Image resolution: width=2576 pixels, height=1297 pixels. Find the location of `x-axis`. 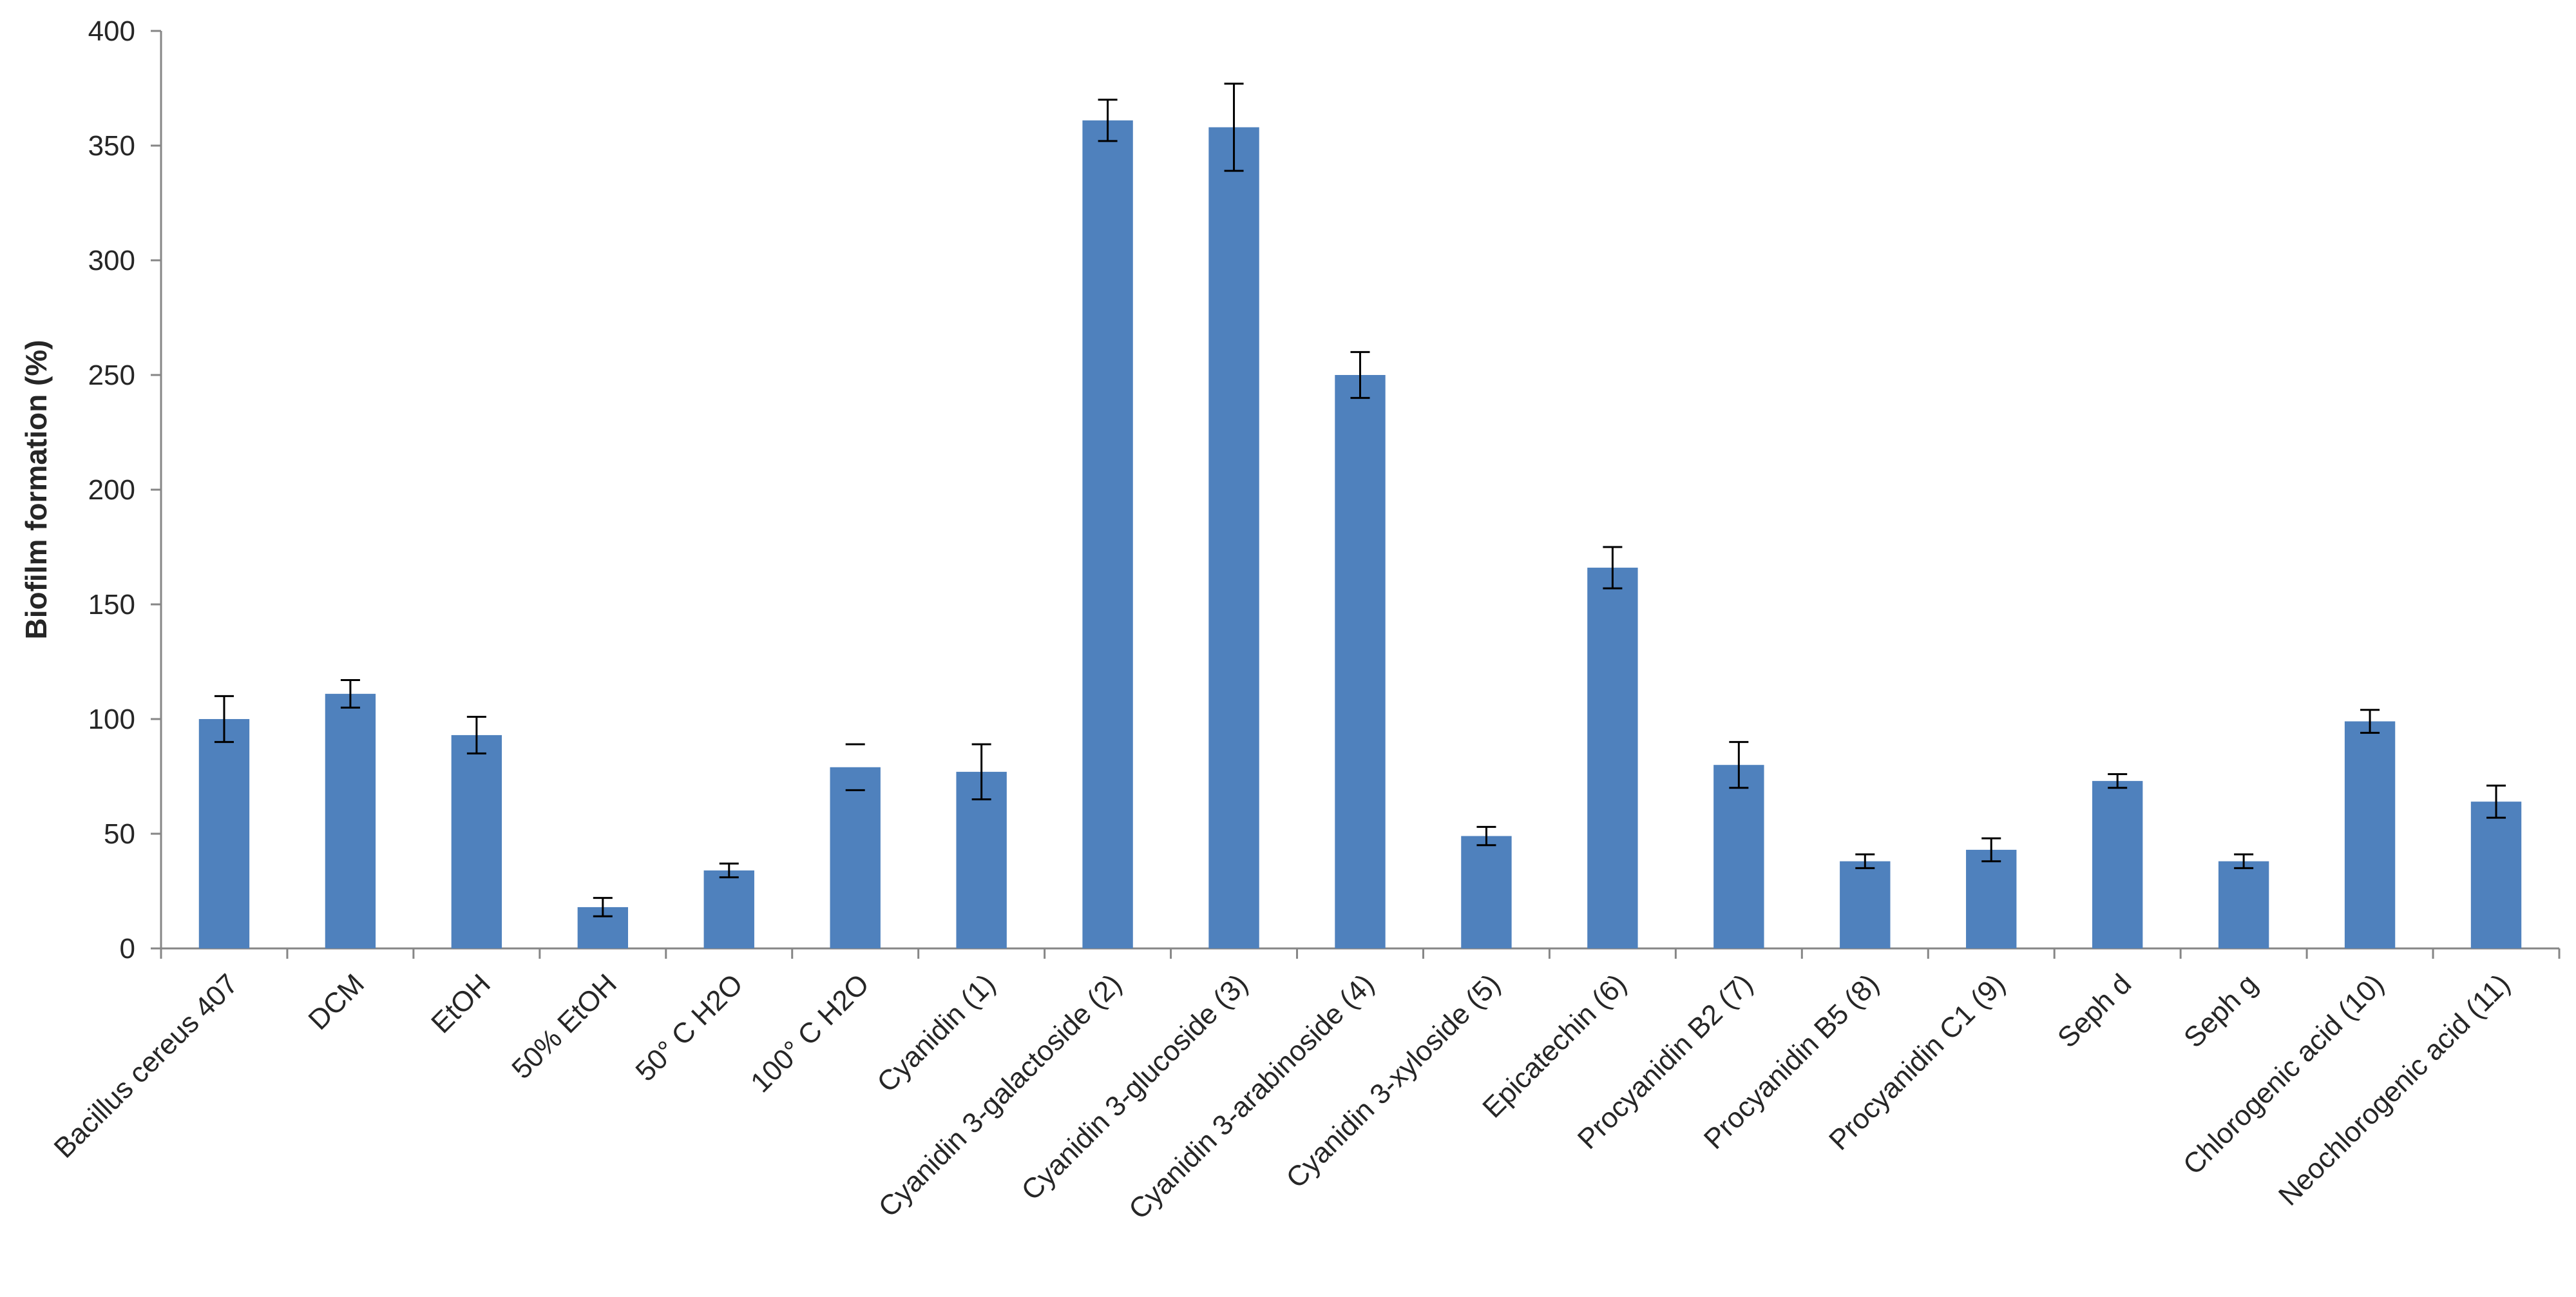

x-axis is located at coordinates (1360, 953).